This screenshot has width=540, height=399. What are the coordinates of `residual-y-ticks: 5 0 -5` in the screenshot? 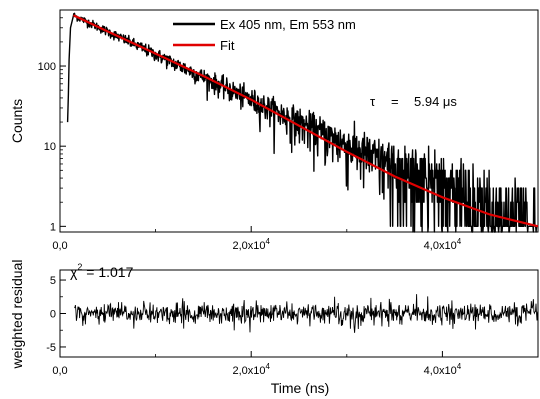 It's located at (56, 314).